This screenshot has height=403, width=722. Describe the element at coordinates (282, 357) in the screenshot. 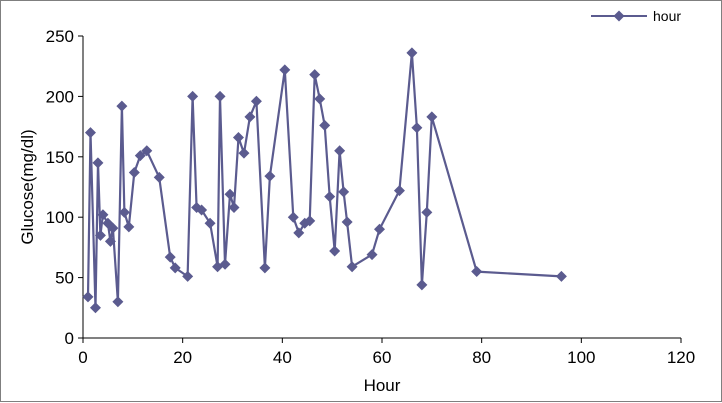

I see `x-tick-label: 40` at that location.